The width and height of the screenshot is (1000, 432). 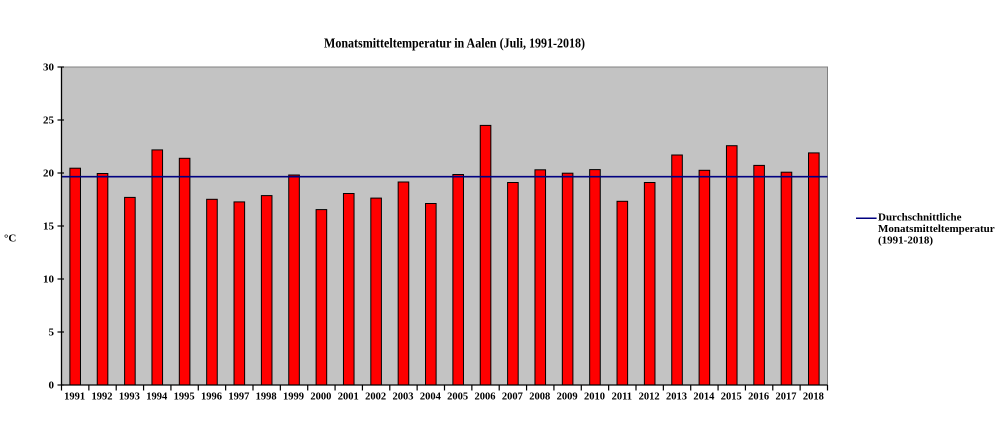 I want to click on svg-text: 10, so click(x=49, y=280).